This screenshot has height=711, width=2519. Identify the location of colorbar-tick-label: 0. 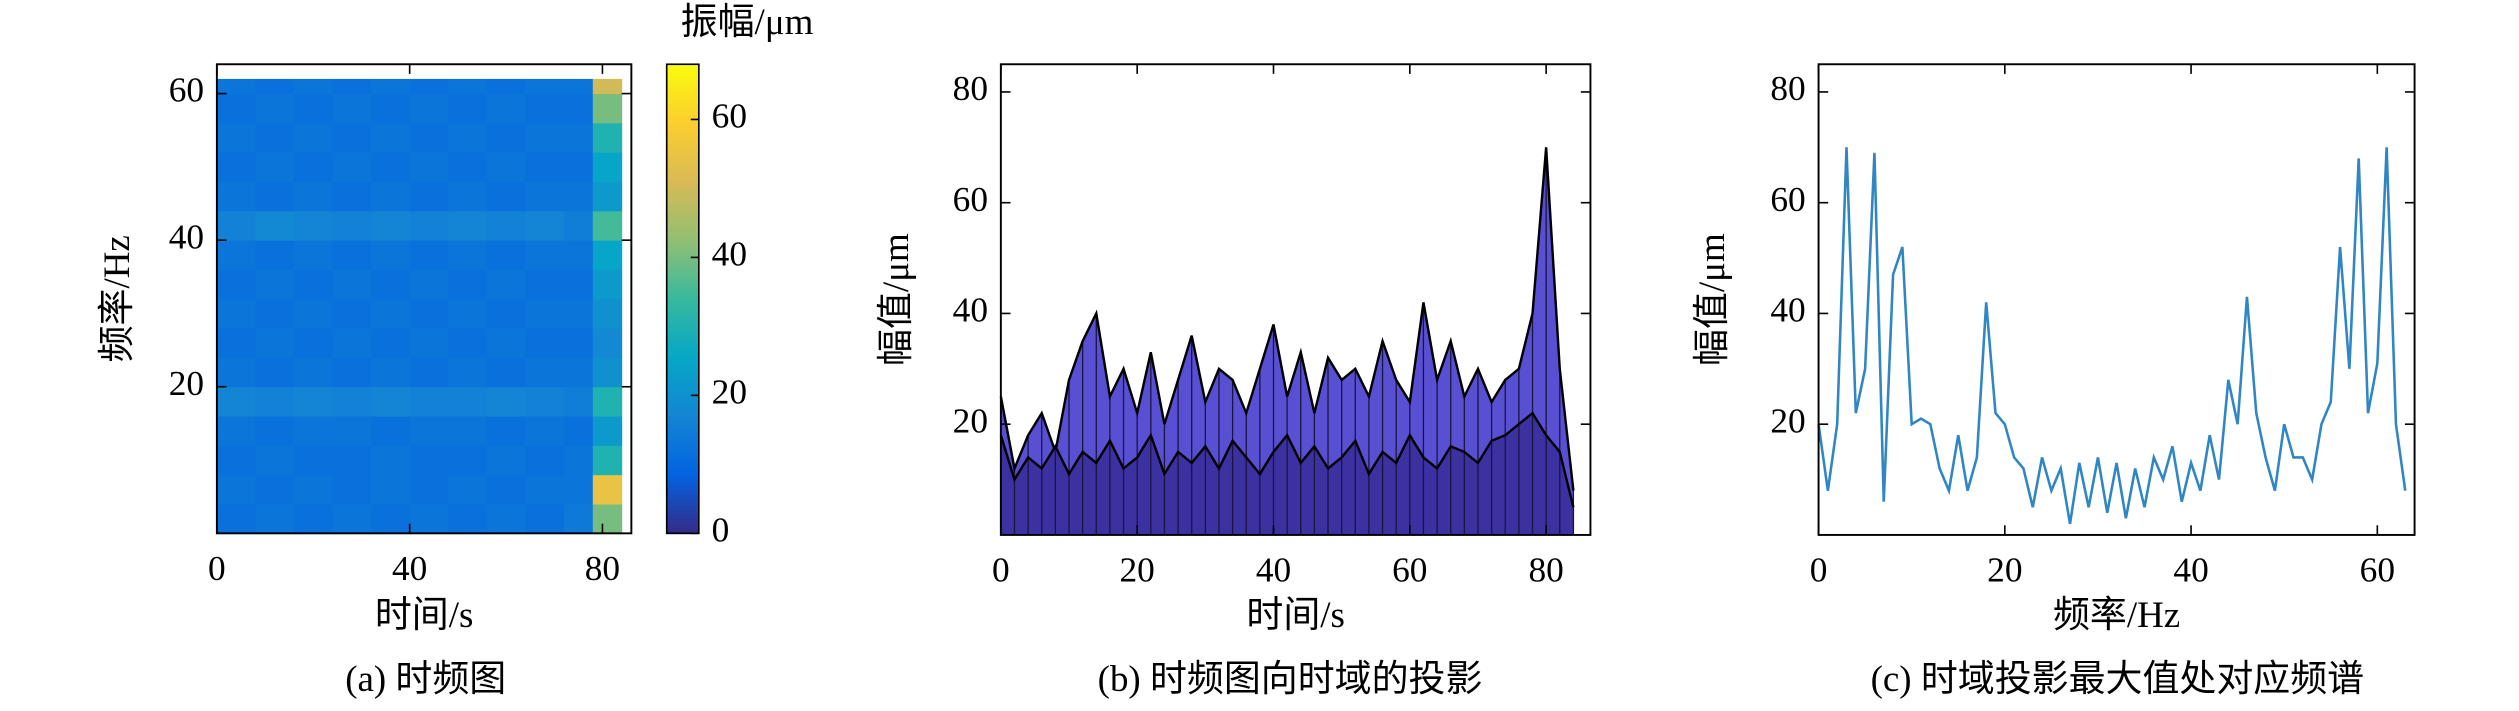
(721, 529).